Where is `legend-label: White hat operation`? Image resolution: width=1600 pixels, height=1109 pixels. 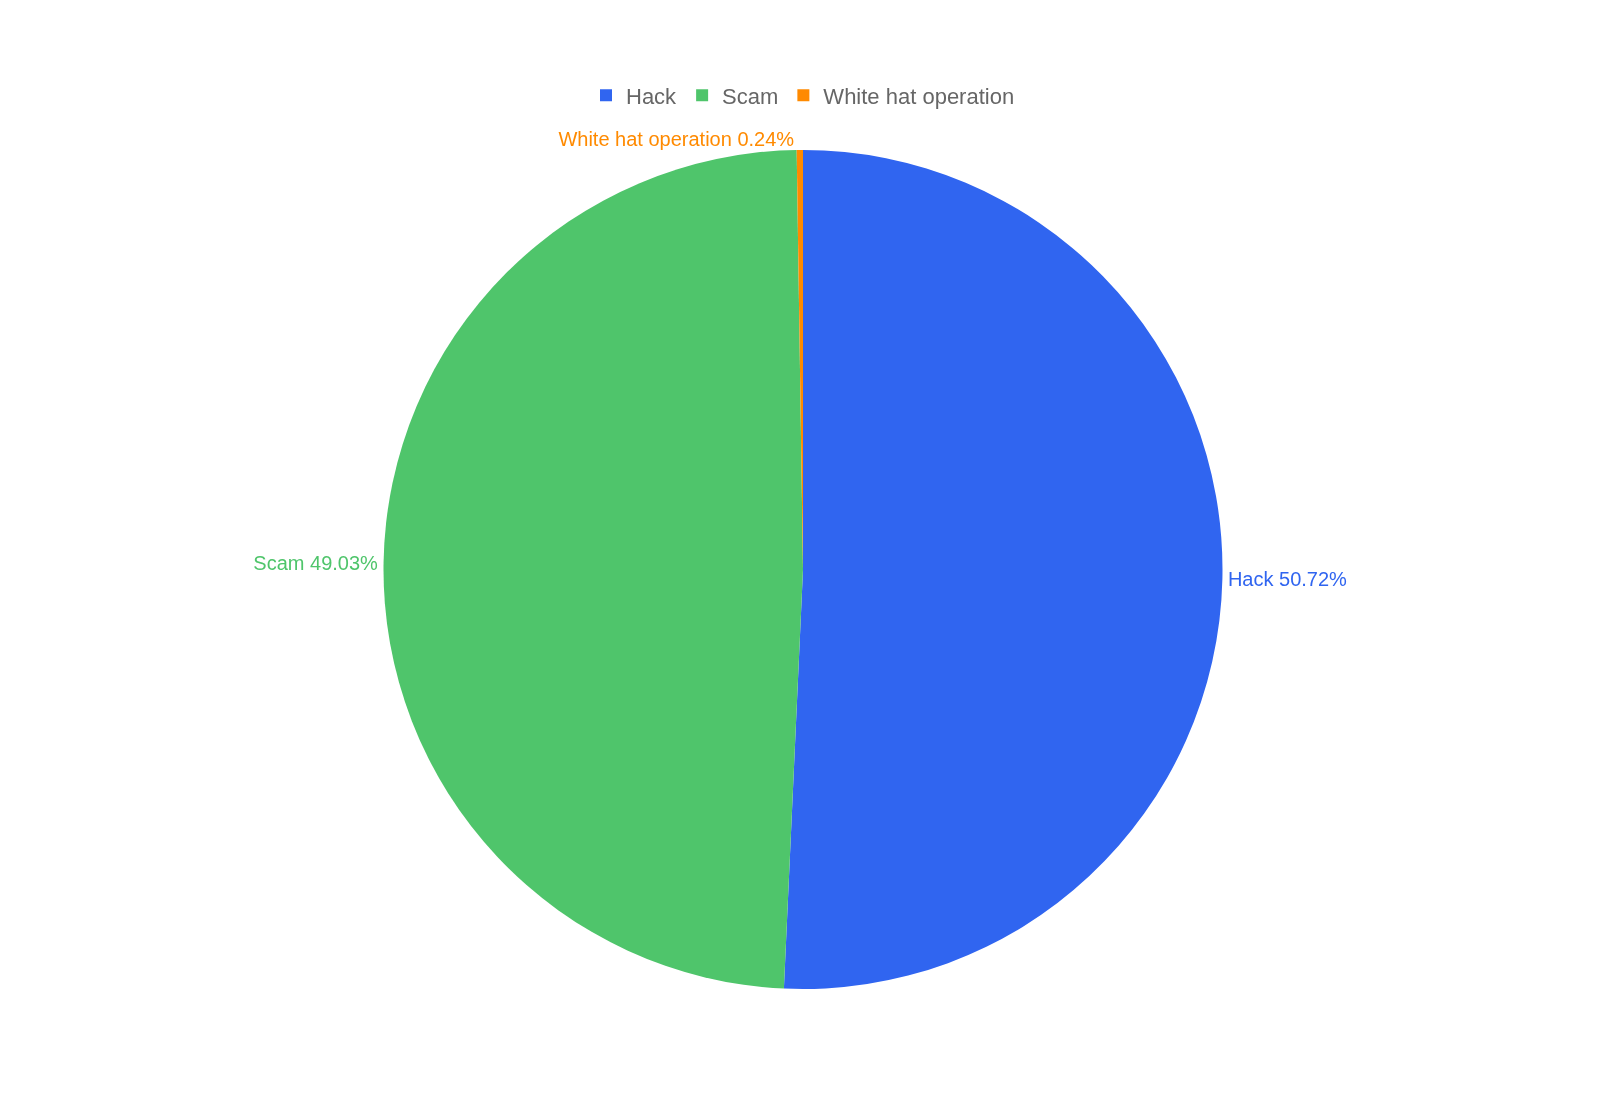 legend-label: White hat operation is located at coordinates (919, 96).